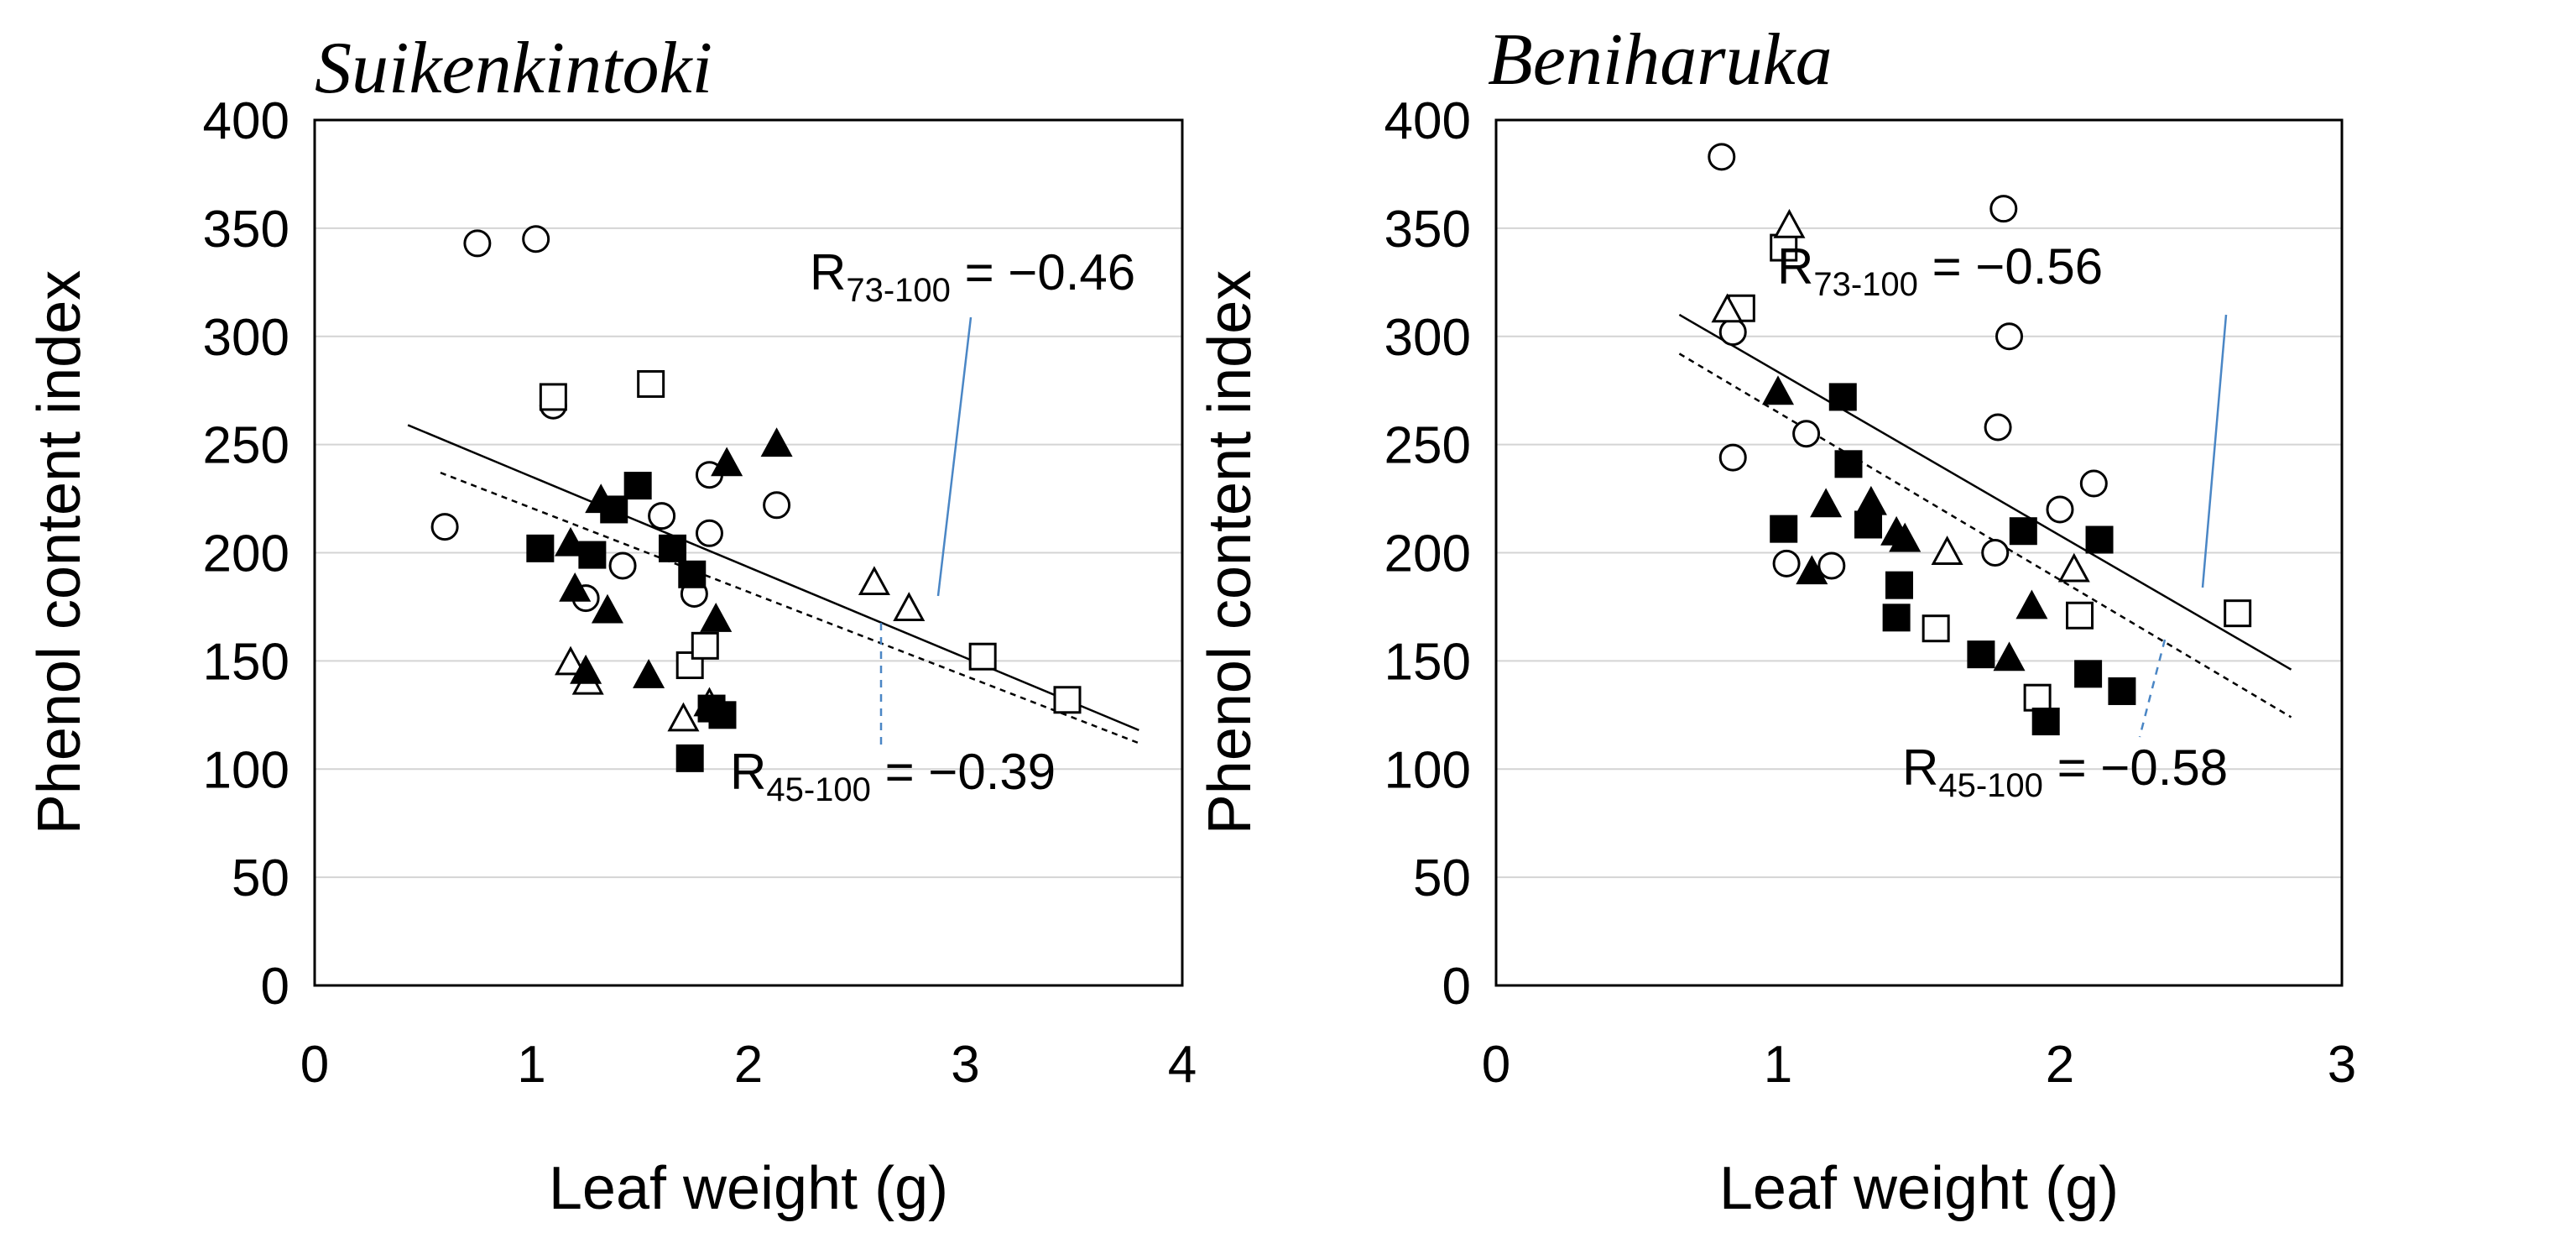 Image resolution: width=2576 pixels, height=1249 pixels. What do you see at coordinates (1778, 1065) in the screenshot?
I see `x-tick-label: 1` at bounding box center [1778, 1065].